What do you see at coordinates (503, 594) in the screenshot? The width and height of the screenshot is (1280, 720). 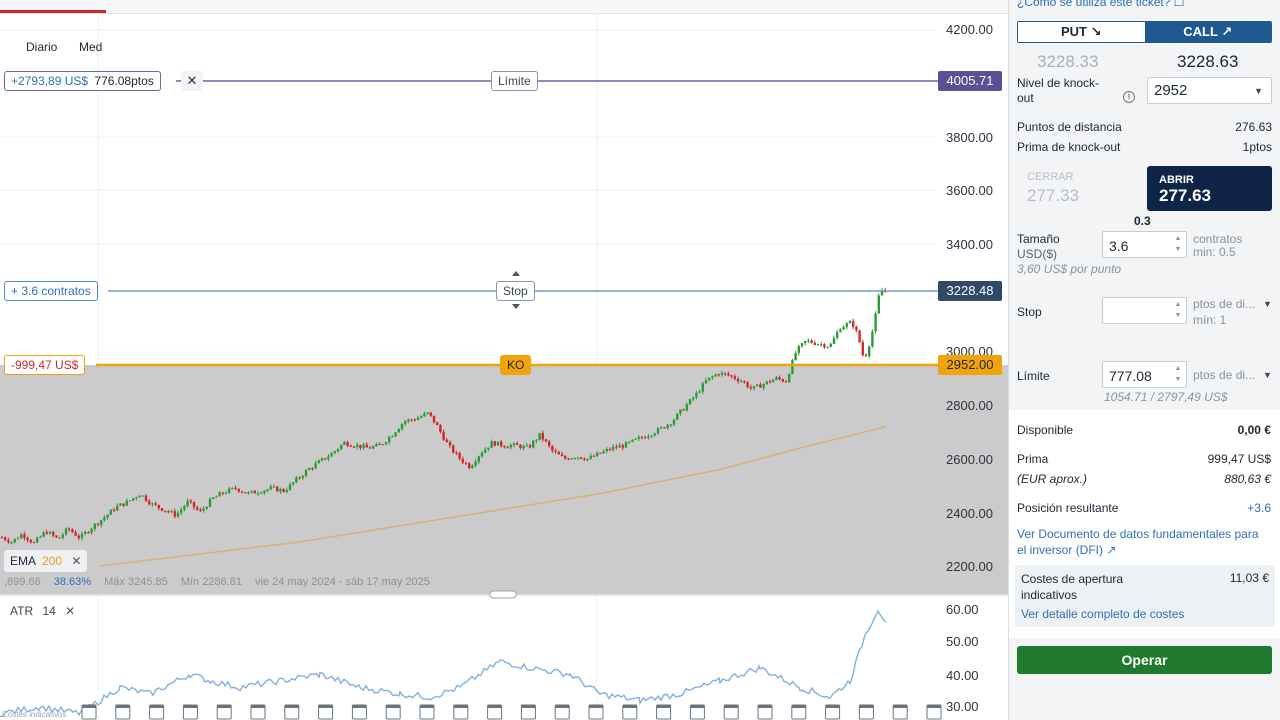 I see `pane-resize-handle` at bounding box center [503, 594].